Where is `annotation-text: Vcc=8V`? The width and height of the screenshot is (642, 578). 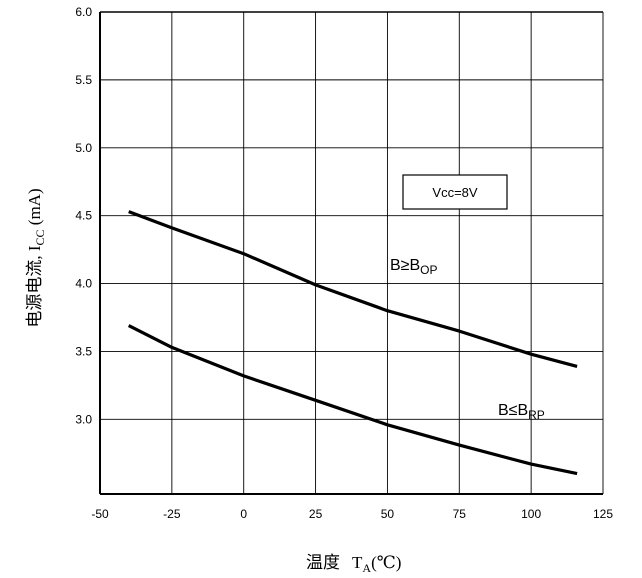 annotation-text: Vcc=8V is located at coordinates (454, 192).